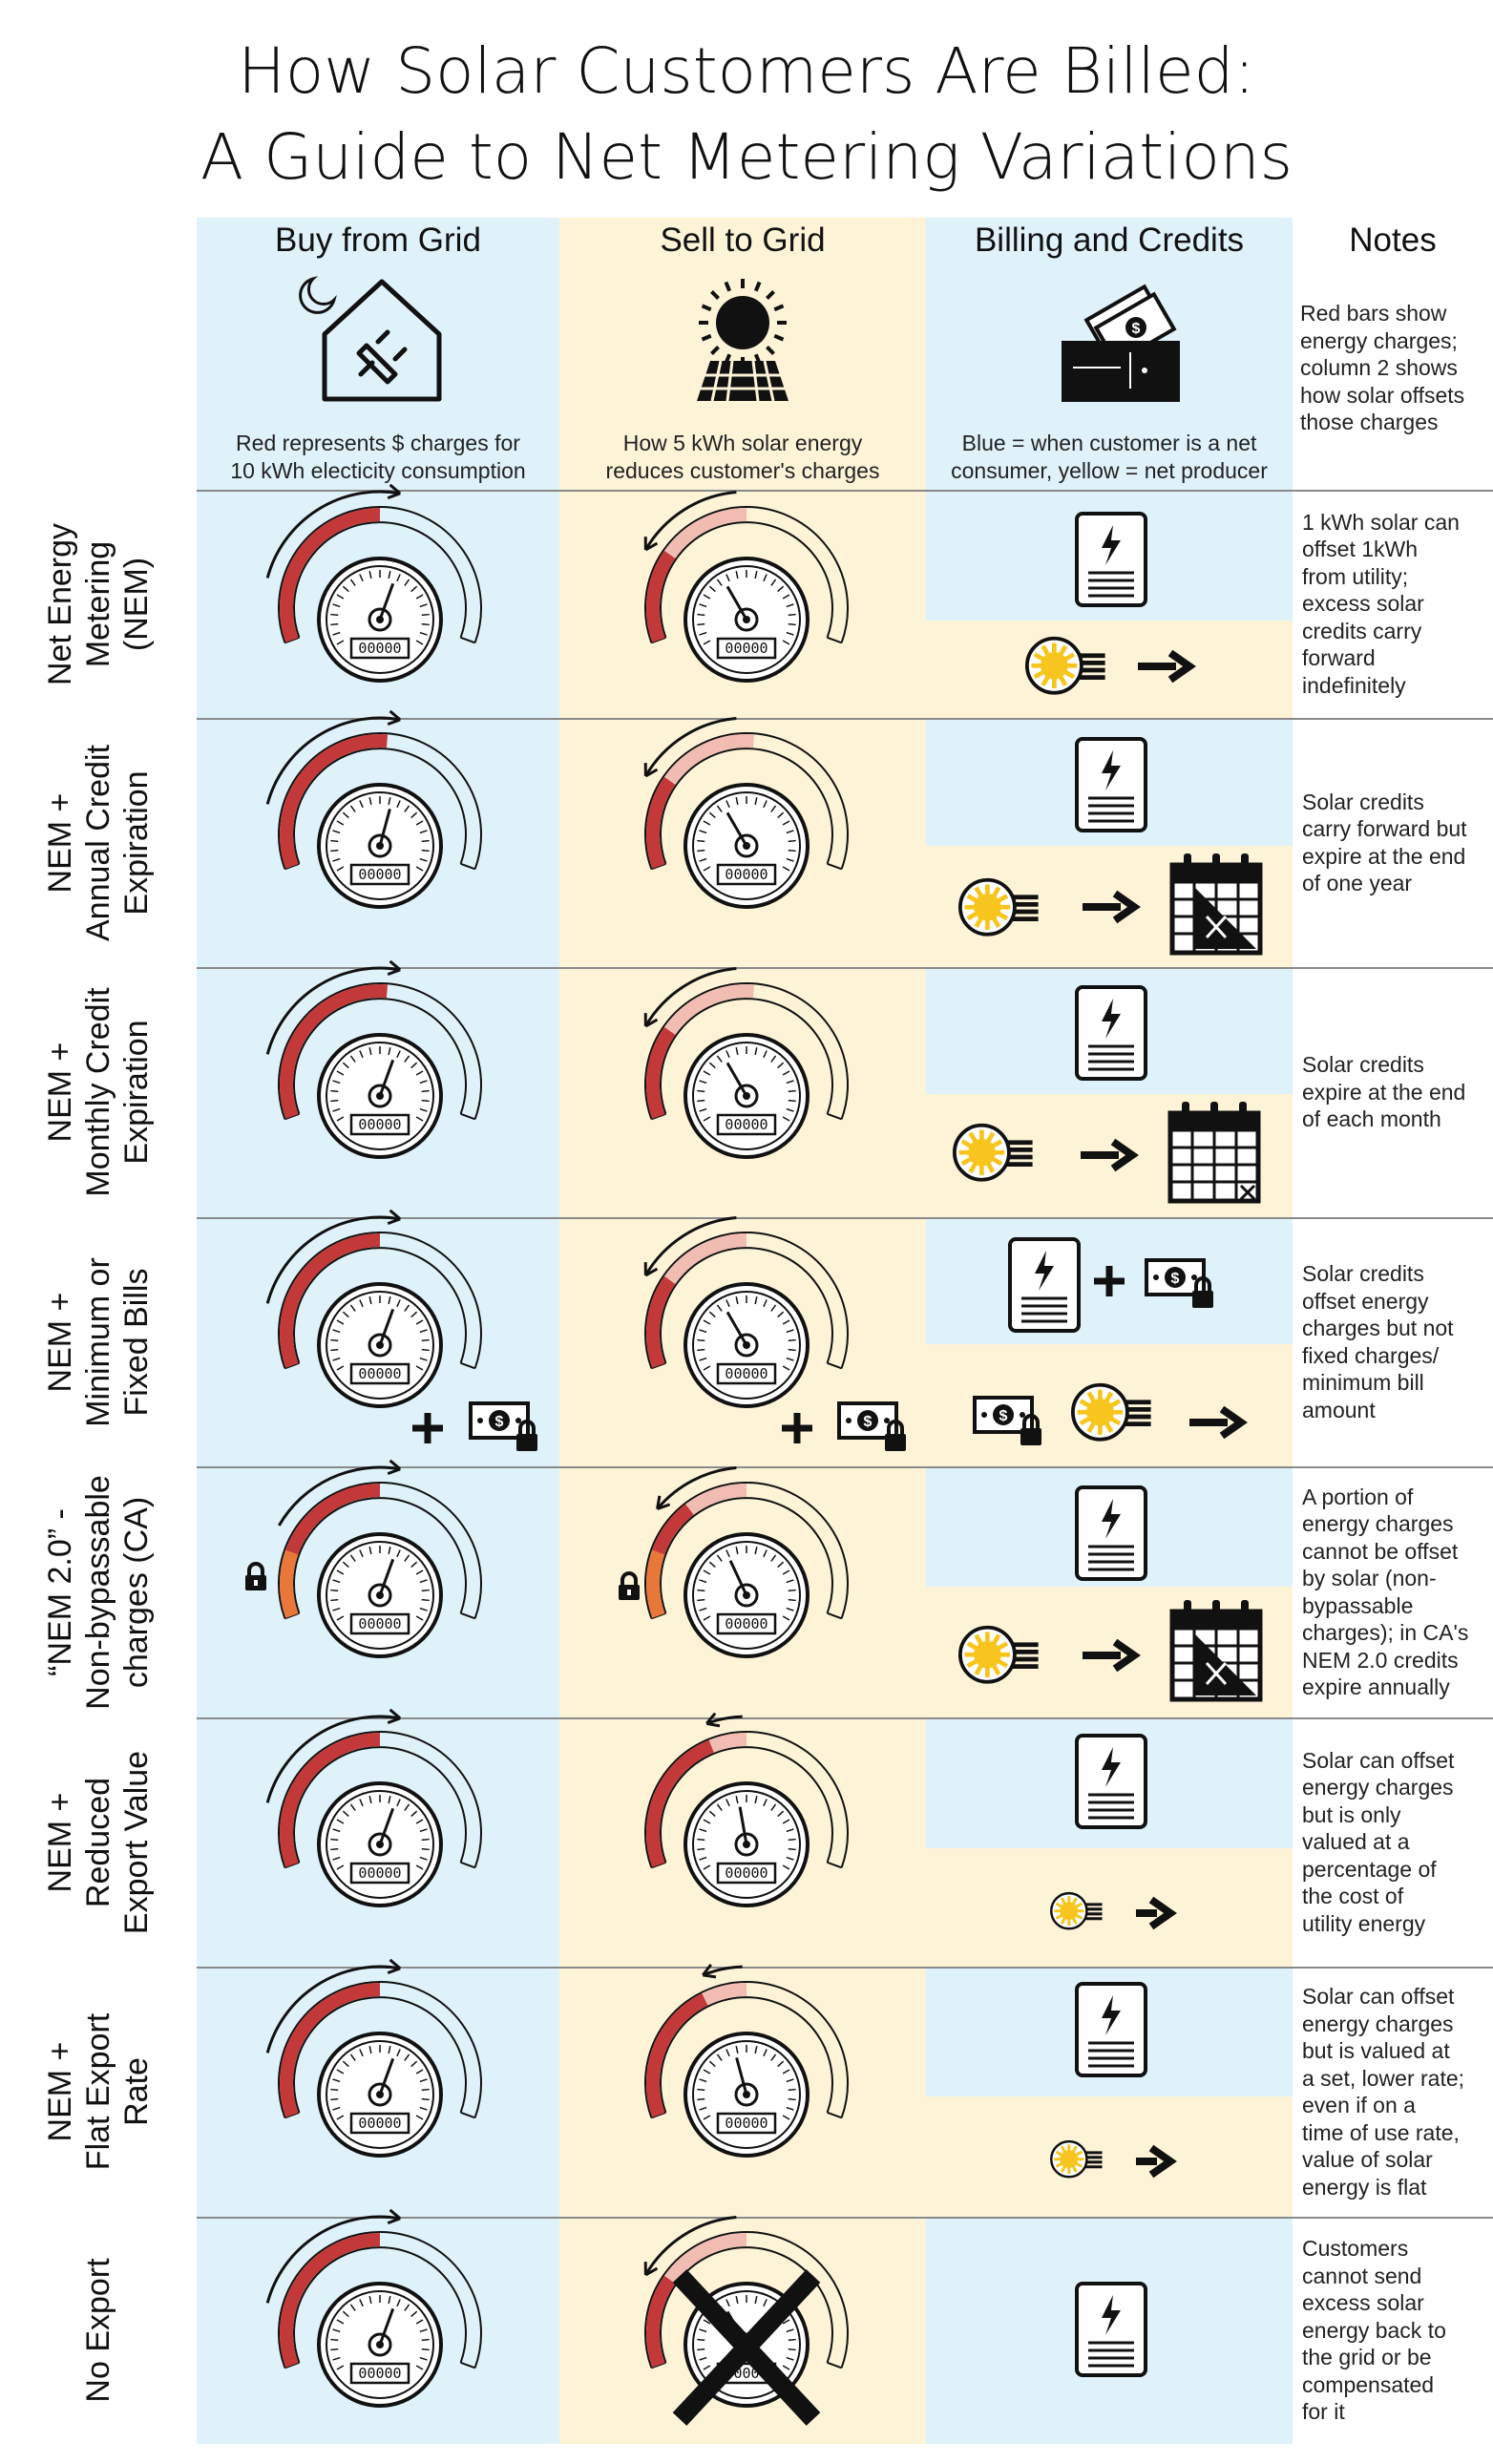 Image resolution: width=1493 pixels, height=2464 pixels. What do you see at coordinates (1358, 1496) in the screenshot?
I see `row-note: A portion of` at bounding box center [1358, 1496].